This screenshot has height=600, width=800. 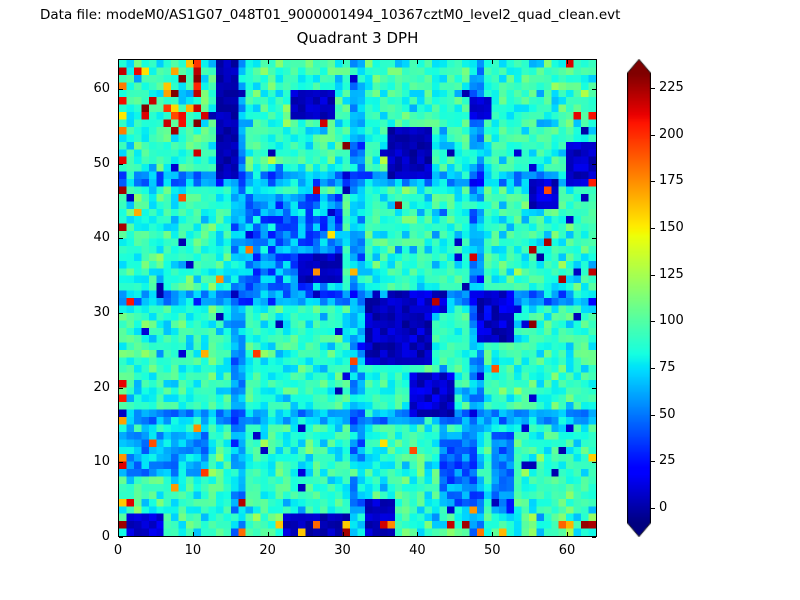 What do you see at coordinates (105, 536) in the screenshot?
I see `y-tick-label: 0` at bounding box center [105, 536].